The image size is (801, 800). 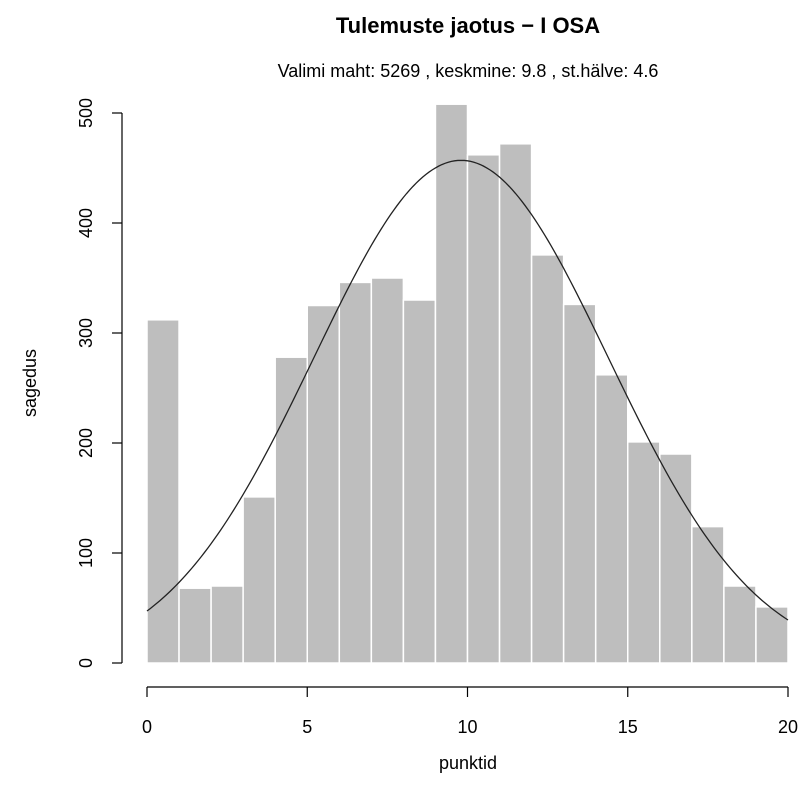 What do you see at coordinates (147, 727) in the screenshot?
I see `x-tick-label: 0` at bounding box center [147, 727].